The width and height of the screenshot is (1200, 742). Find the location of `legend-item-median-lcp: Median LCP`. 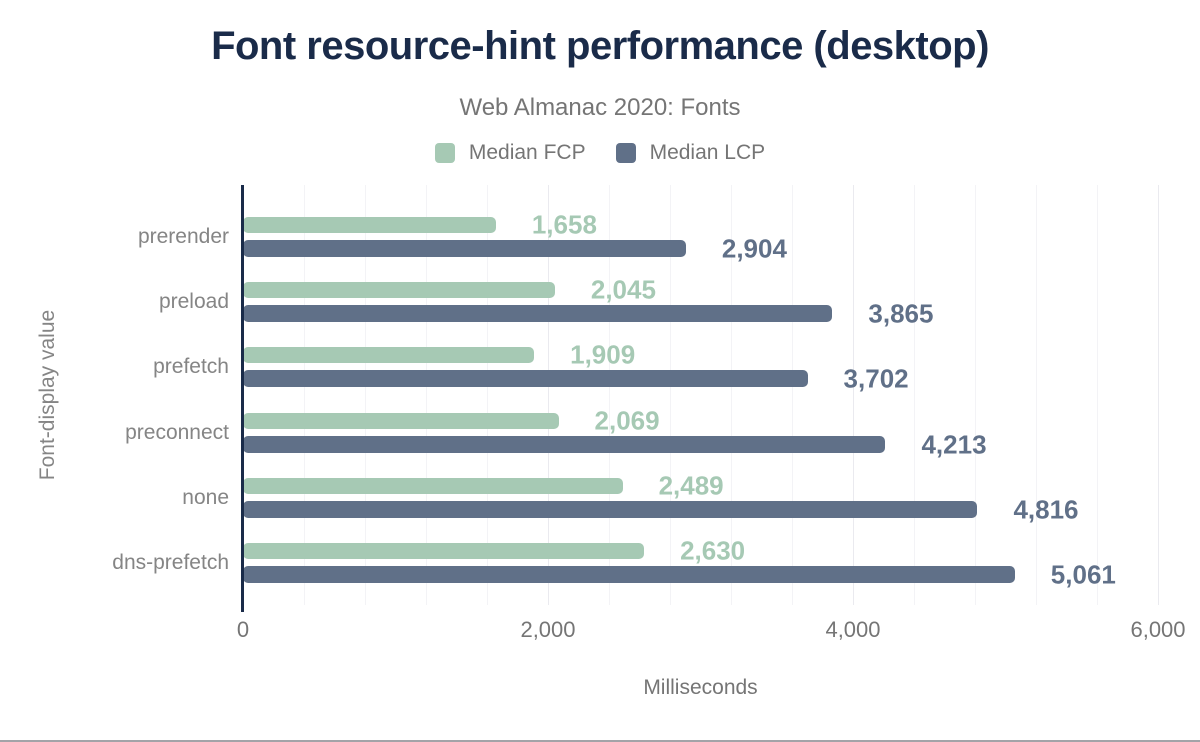

legend-item-median-lcp: Median LCP is located at coordinates (690, 153).